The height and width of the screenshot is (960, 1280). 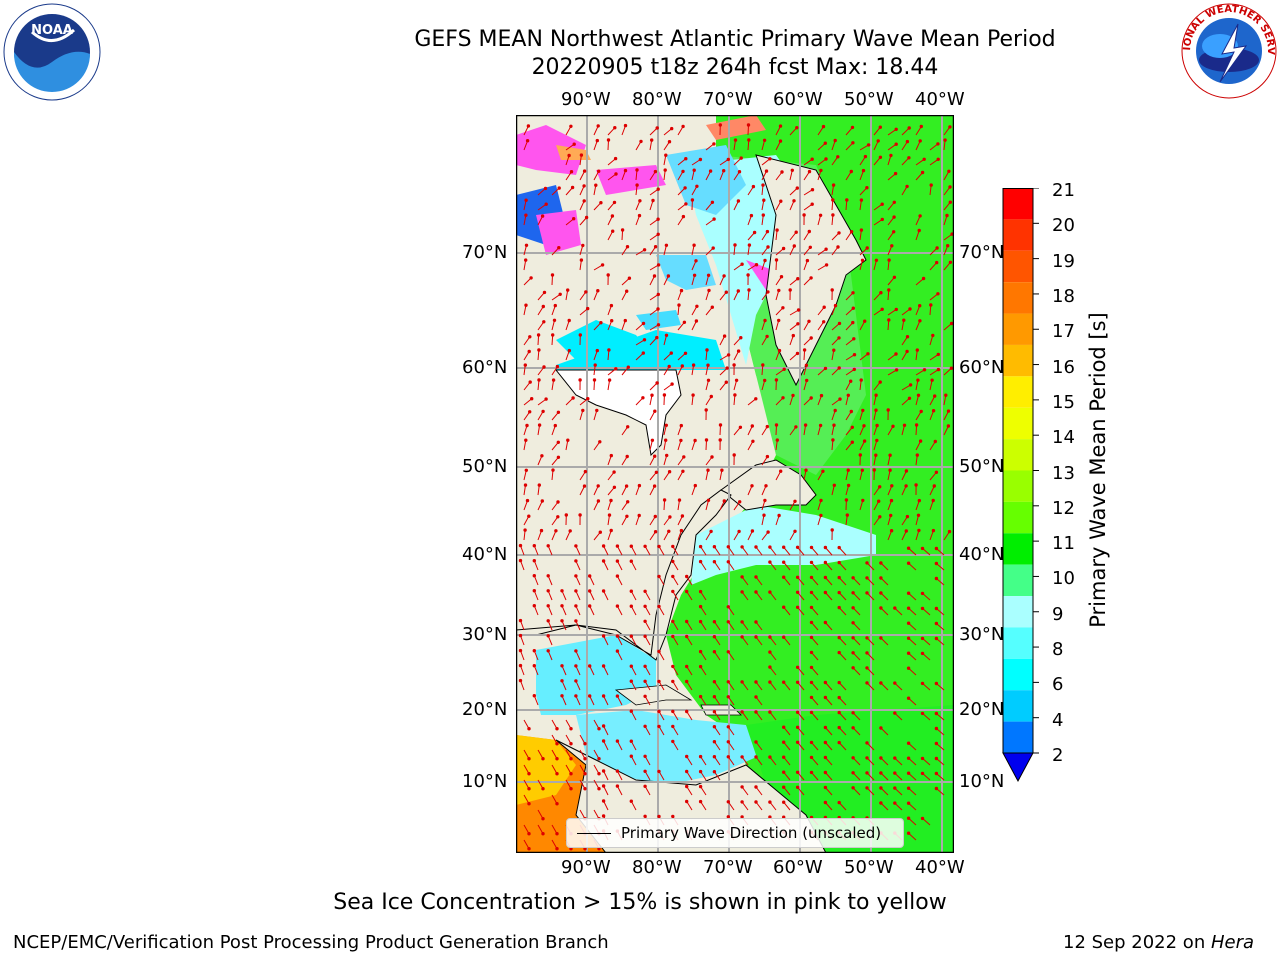 I want to click on colorbar-tick-label: 8, so click(x=1058, y=650).